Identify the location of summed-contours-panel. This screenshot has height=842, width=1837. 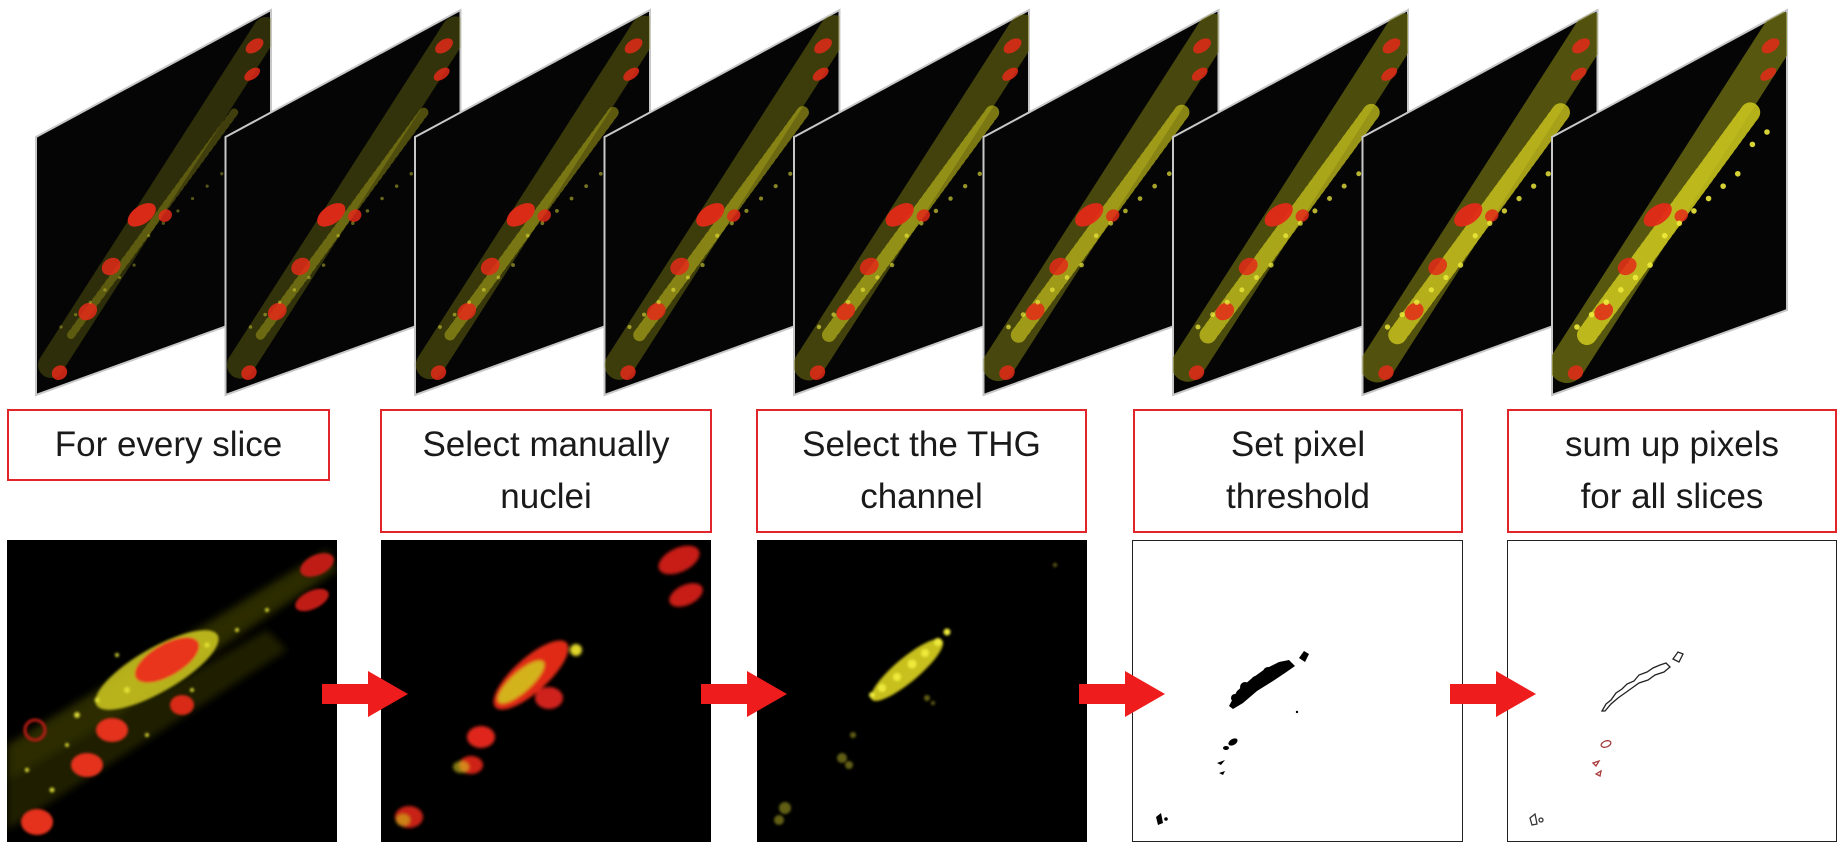
(1672, 691).